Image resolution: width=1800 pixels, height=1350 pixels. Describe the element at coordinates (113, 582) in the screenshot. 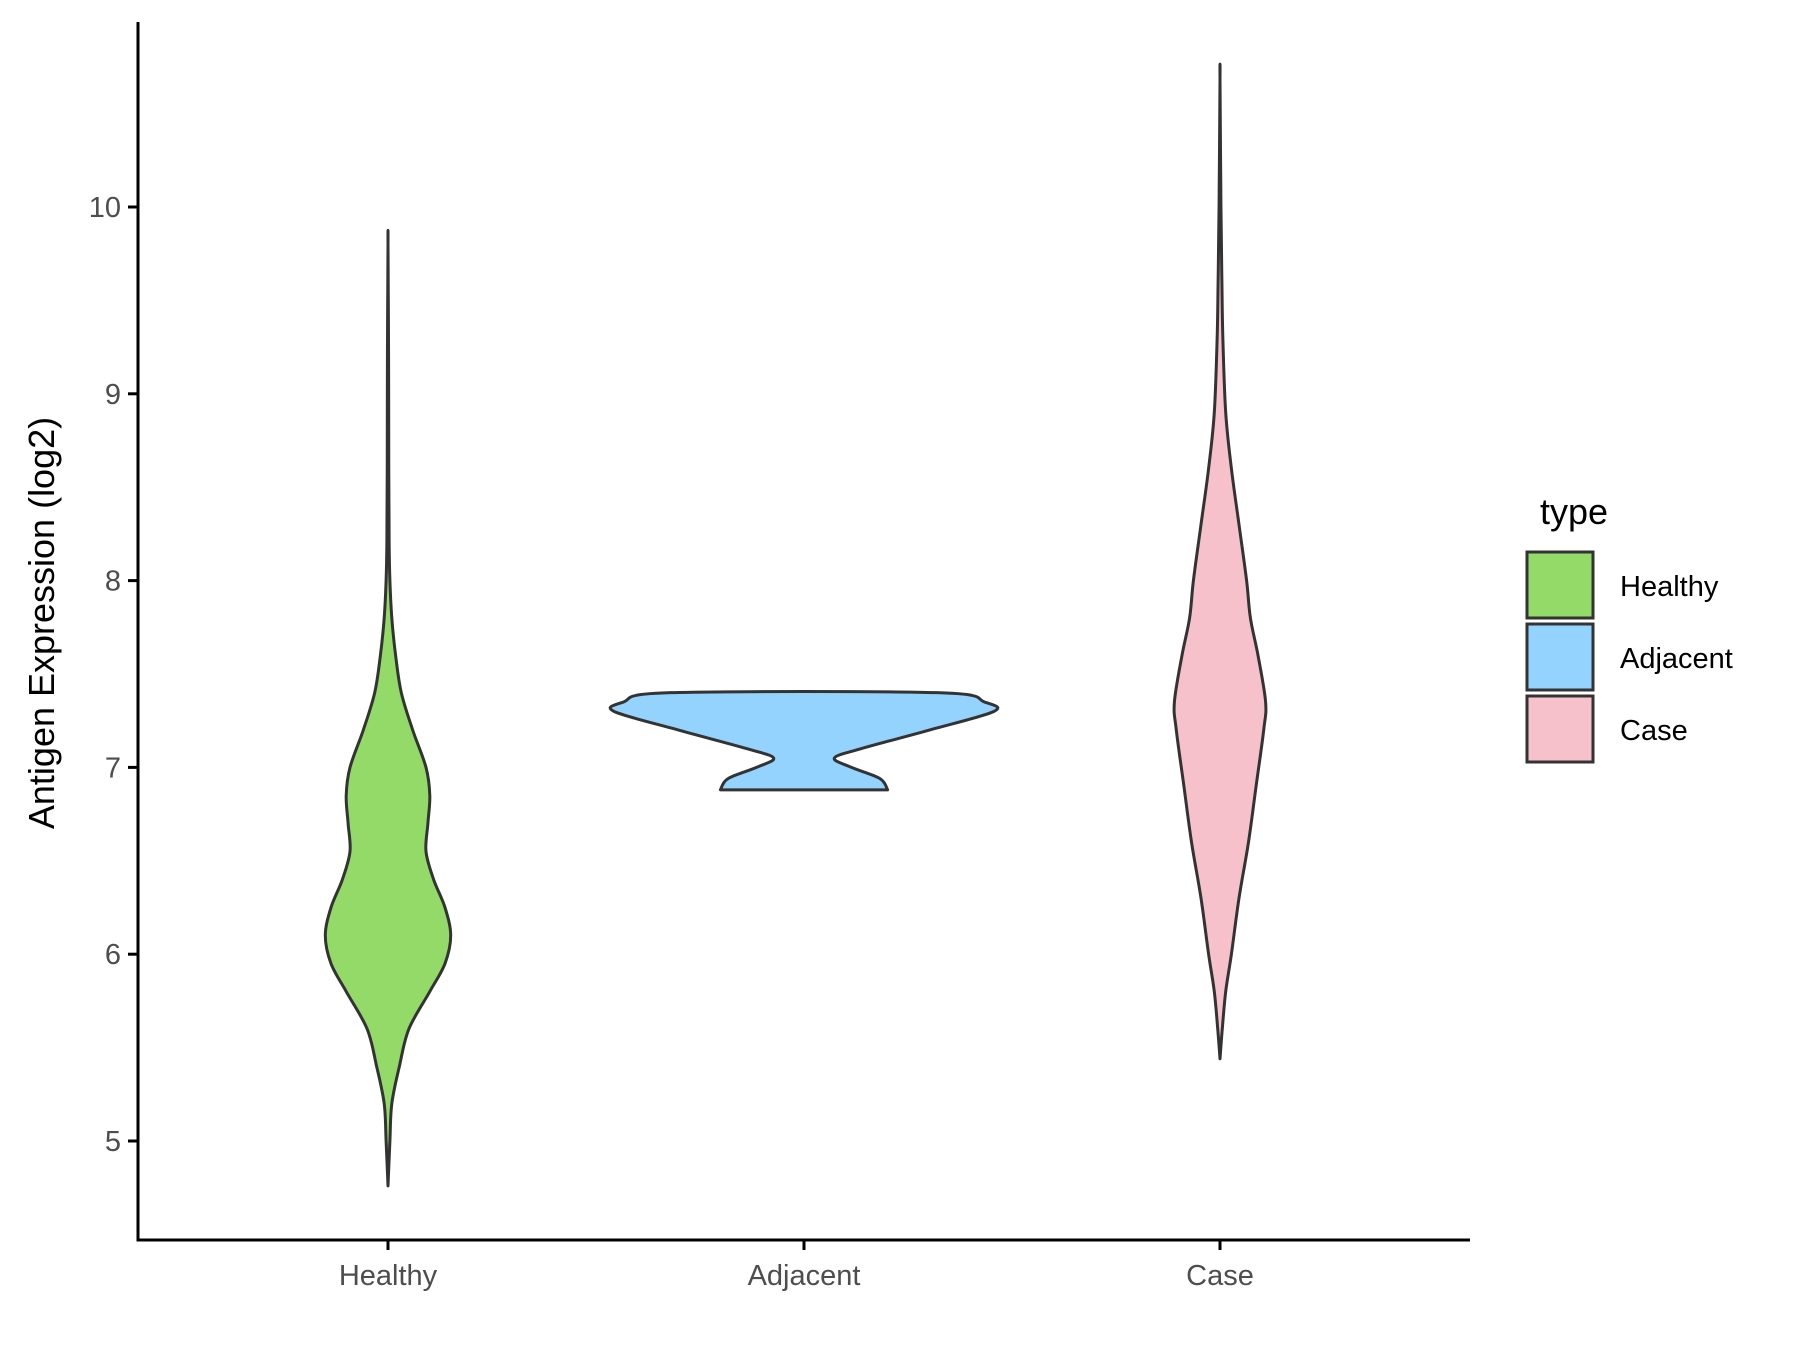

I see `y-tick-label: 8` at that location.